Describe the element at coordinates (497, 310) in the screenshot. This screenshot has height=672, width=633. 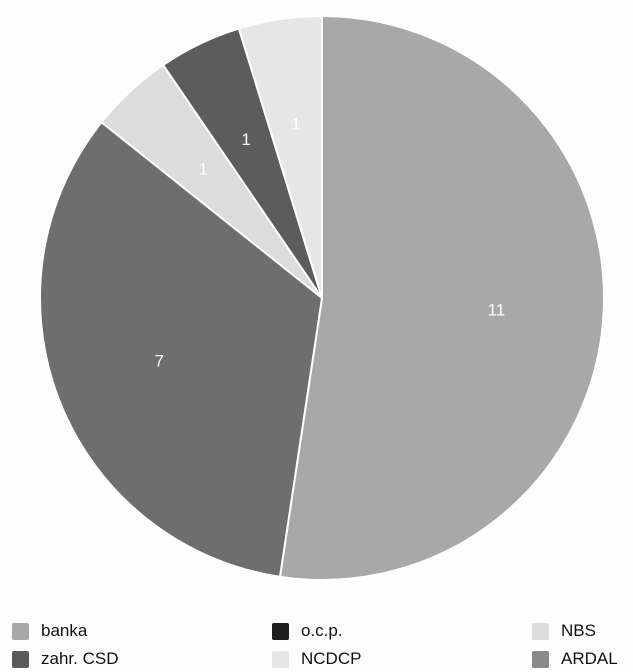
I see `pie-data-label: 11` at that location.